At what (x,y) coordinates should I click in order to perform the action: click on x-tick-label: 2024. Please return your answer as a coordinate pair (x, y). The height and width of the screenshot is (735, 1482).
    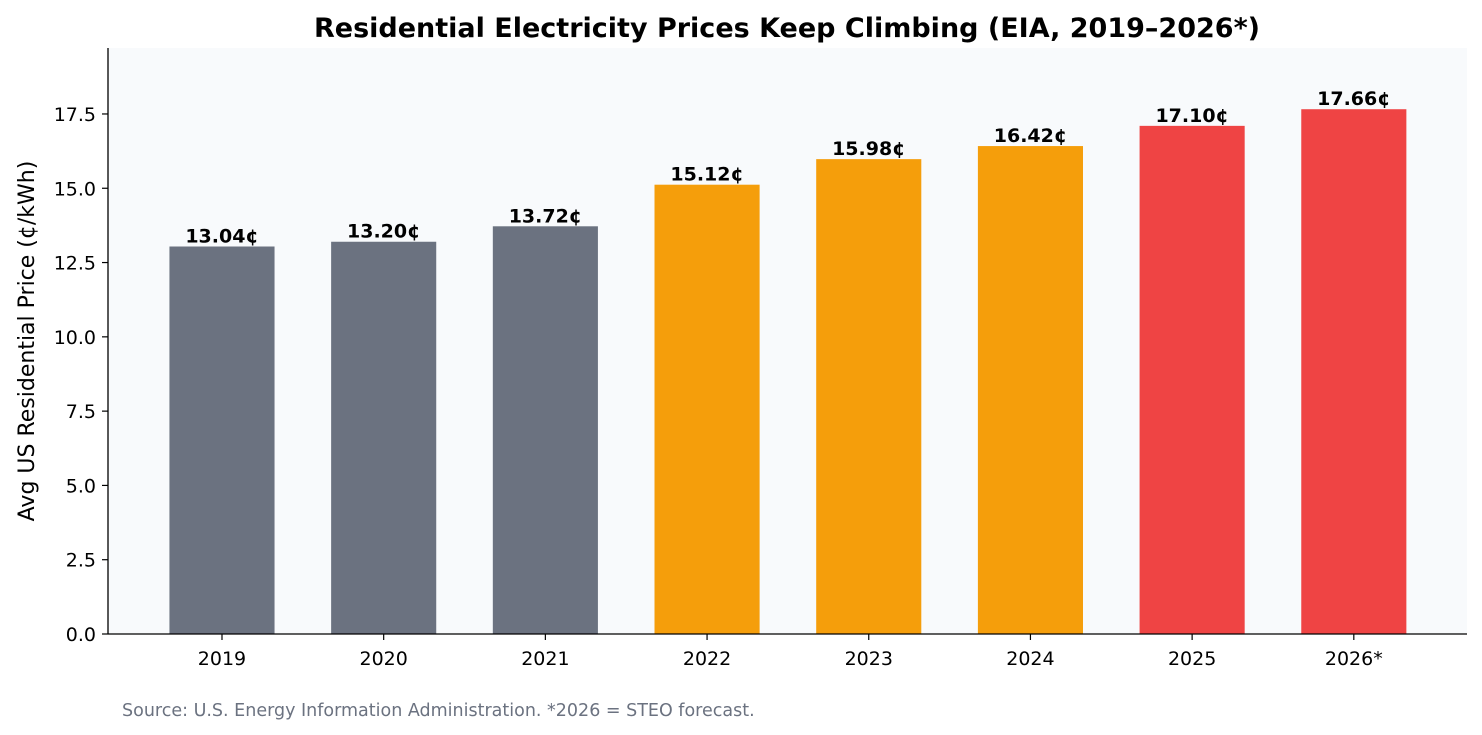
    Looking at the image, I should click on (1030, 659).